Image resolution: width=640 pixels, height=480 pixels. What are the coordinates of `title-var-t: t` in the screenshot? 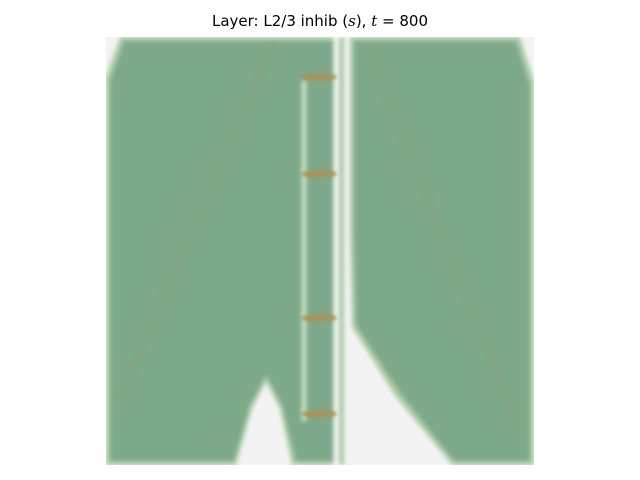 It's located at (374, 21).